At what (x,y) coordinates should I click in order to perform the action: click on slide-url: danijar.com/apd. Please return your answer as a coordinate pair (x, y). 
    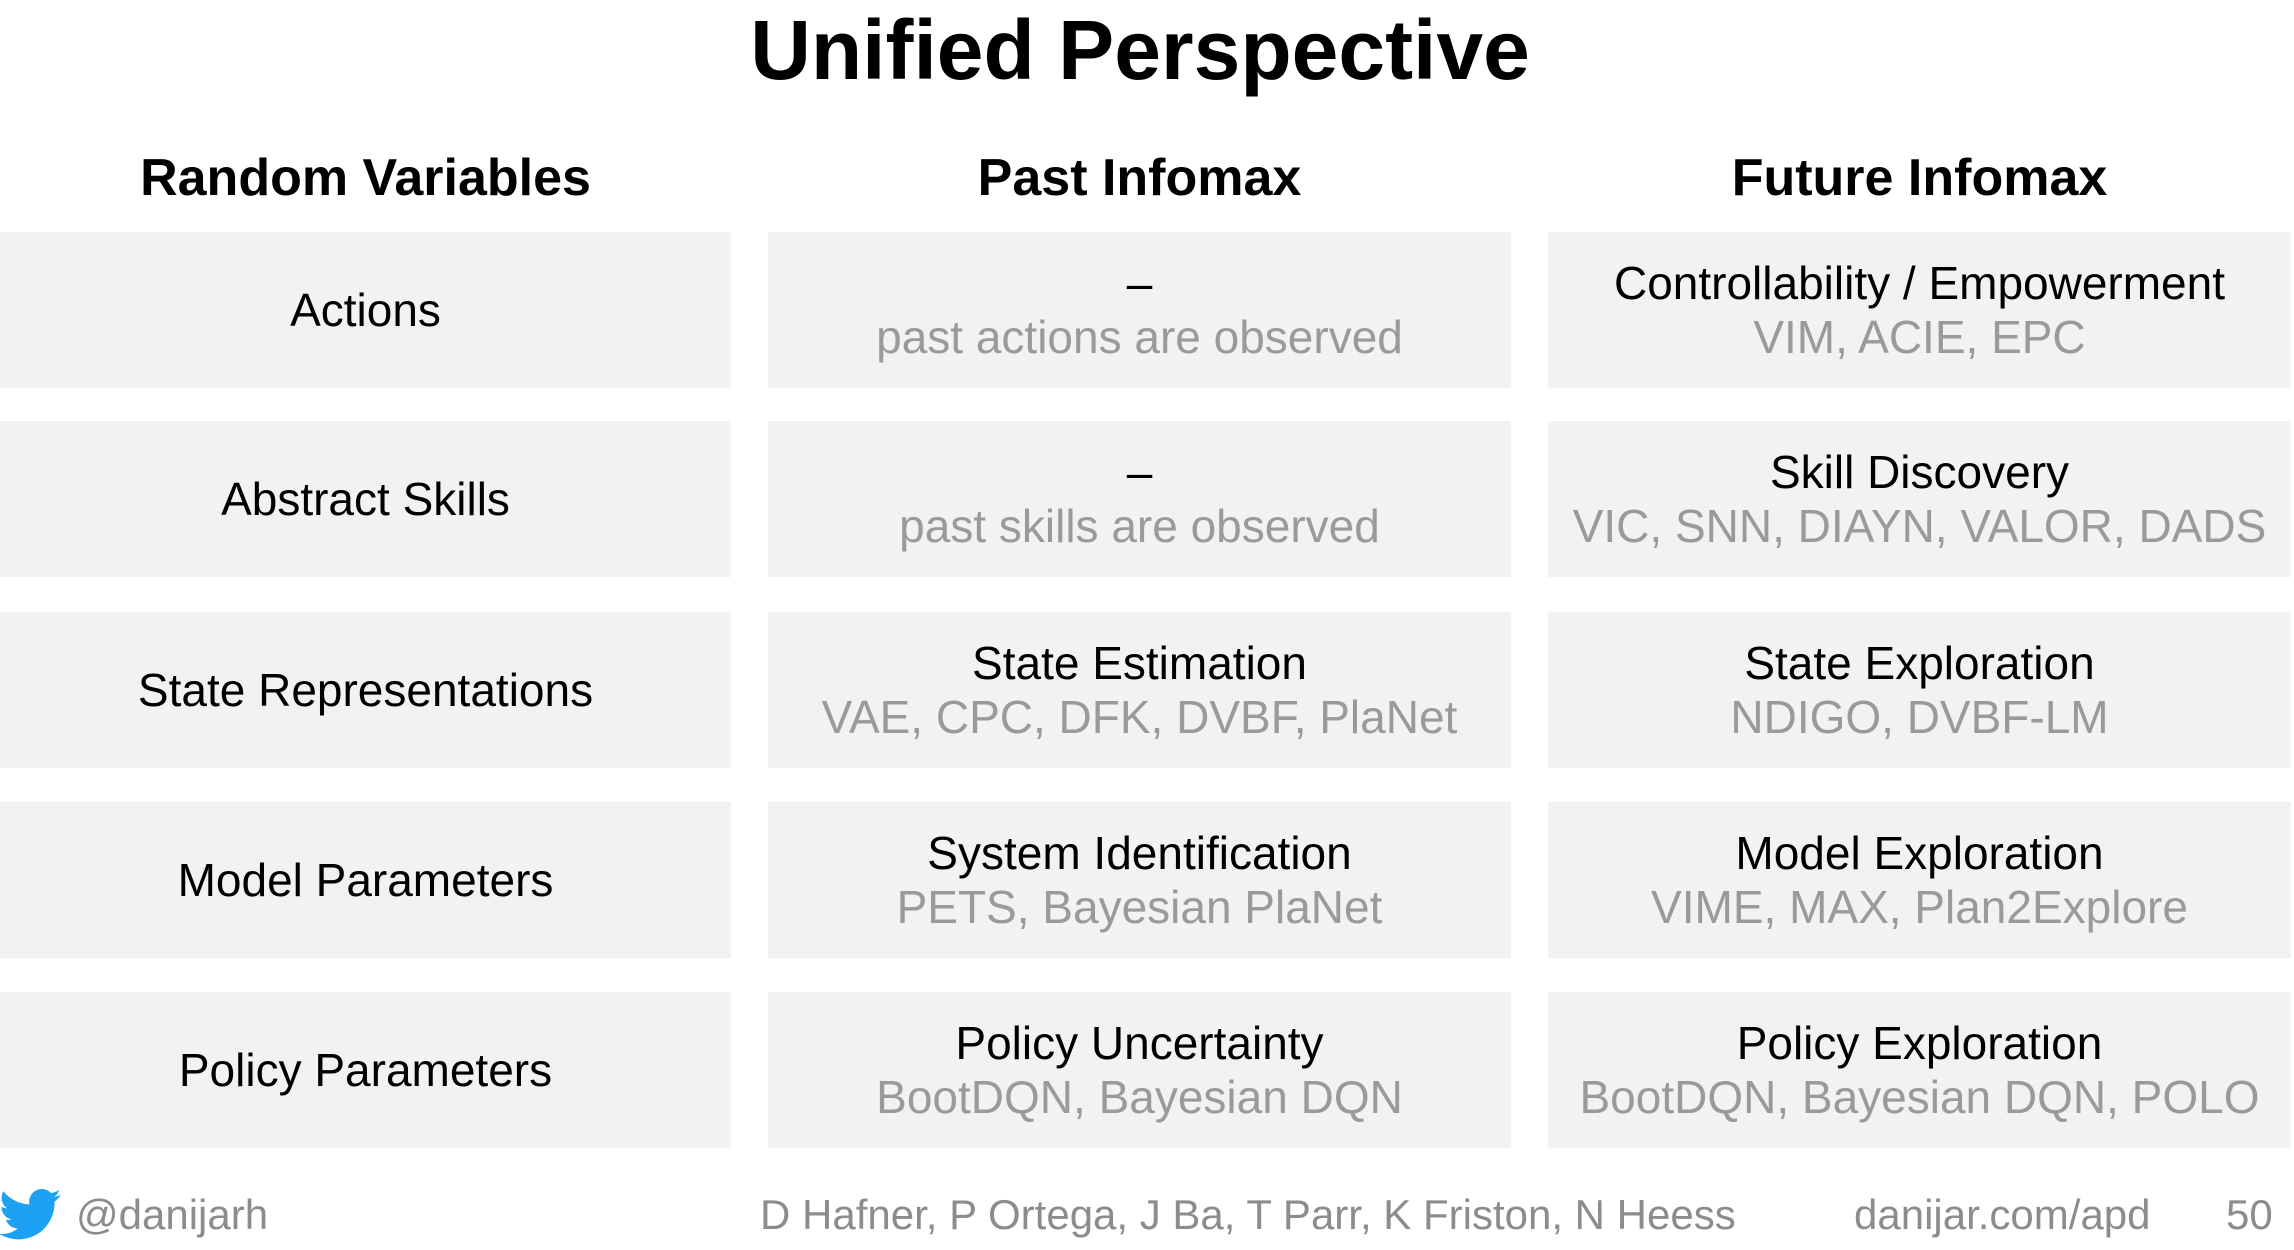
    Looking at the image, I should click on (2002, 1214).